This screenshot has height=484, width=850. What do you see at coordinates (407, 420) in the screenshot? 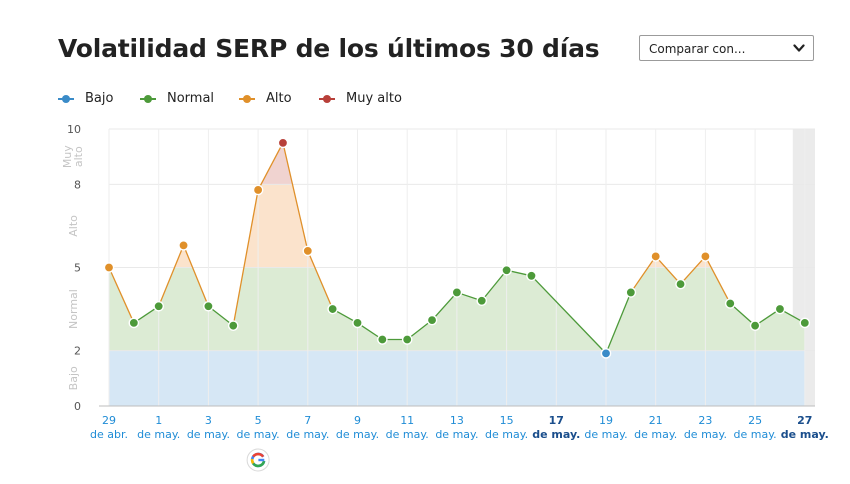
I see `x-tick-day: 11` at bounding box center [407, 420].